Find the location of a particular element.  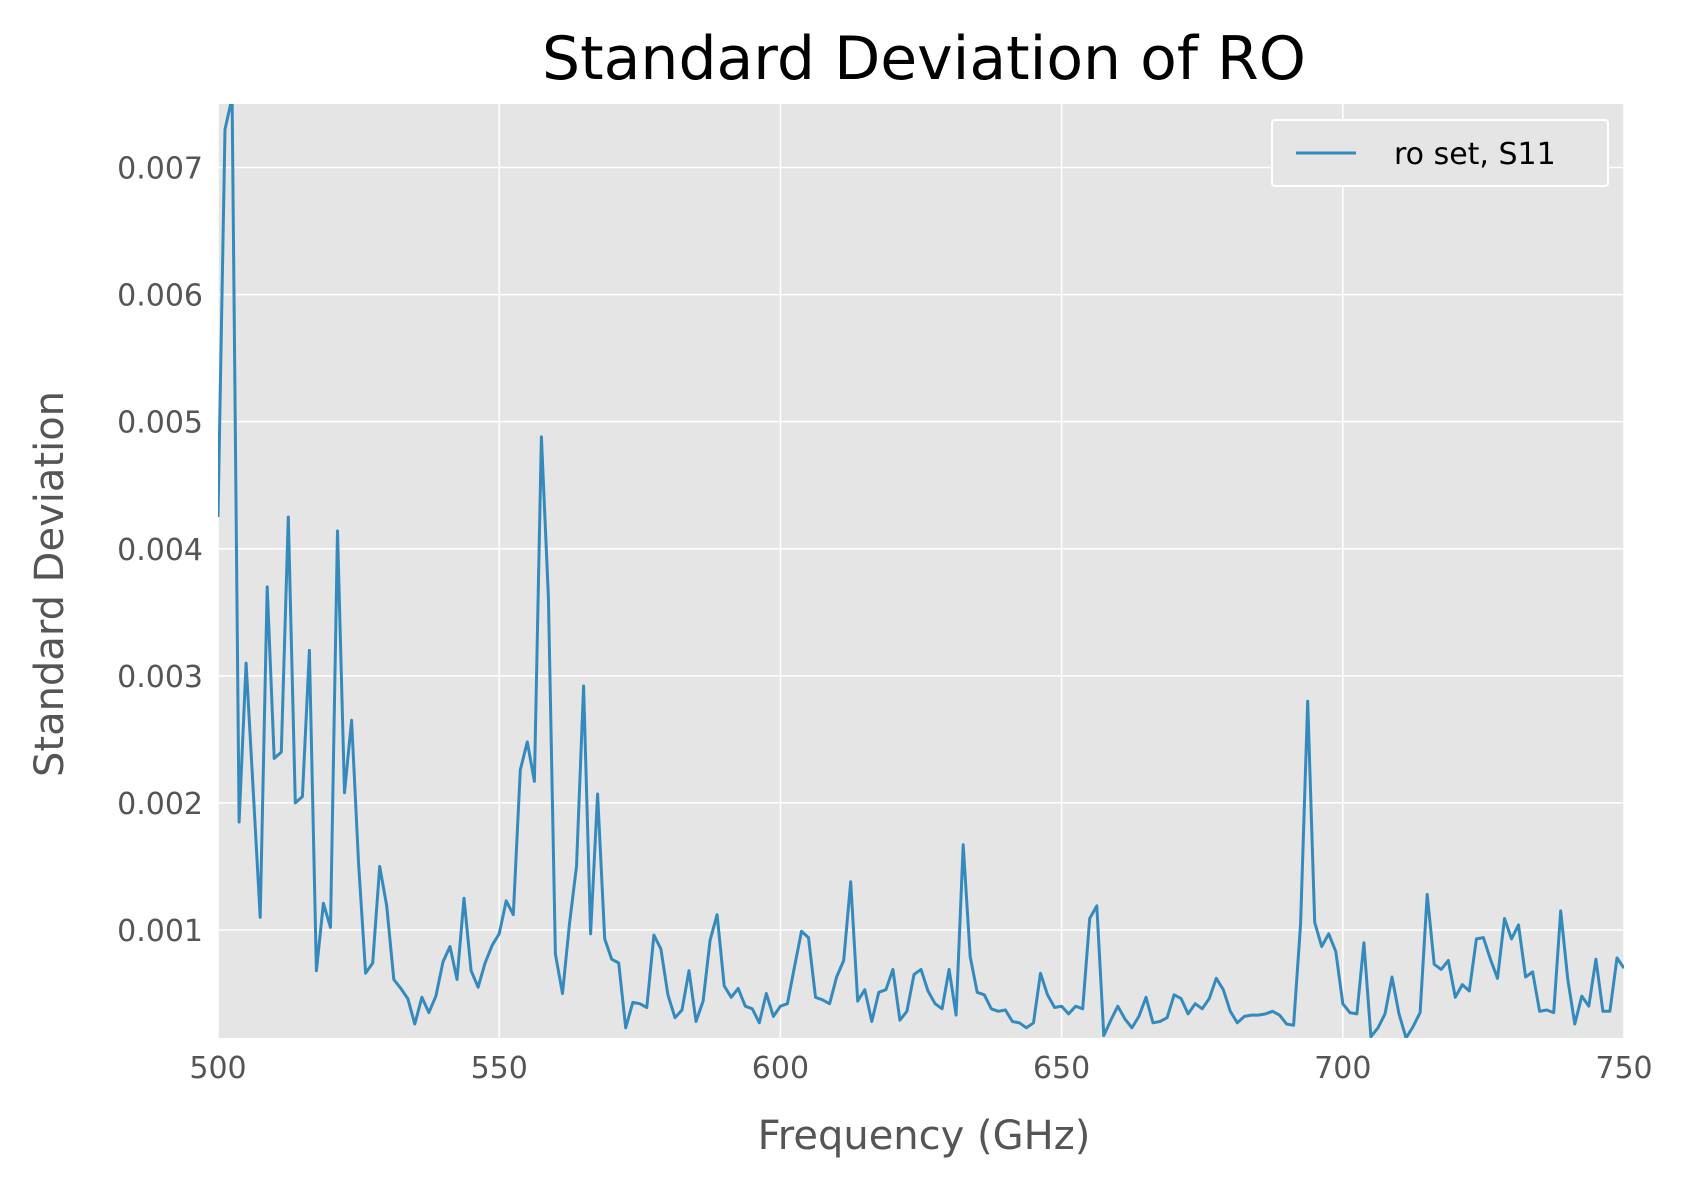

y-tick-label: 0.006 is located at coordinates (160, 296).